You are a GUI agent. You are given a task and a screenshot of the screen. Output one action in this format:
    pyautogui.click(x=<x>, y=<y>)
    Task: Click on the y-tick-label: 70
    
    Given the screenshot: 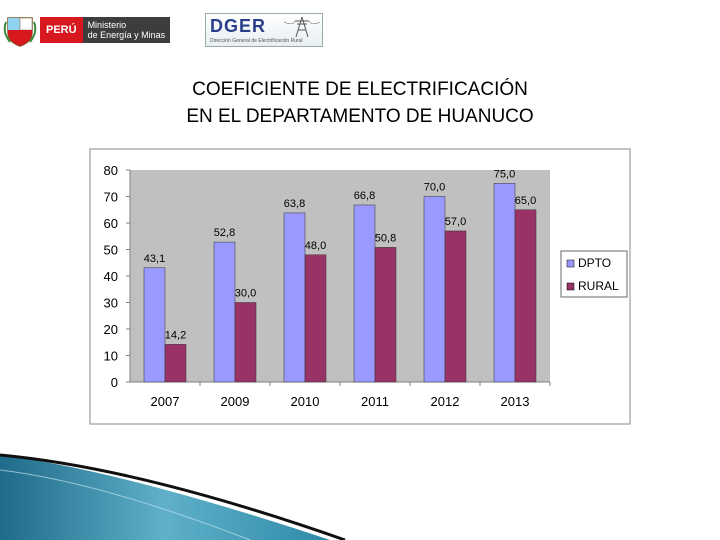 What is the action you would take?
    pyautogui.click(x=111, y=197)
    